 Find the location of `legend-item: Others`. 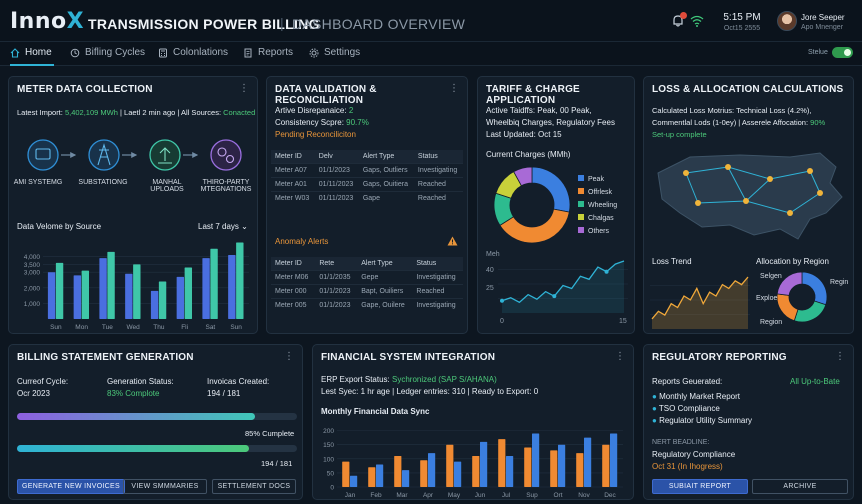

legend-item: Others is located at coordinates (597, 231).